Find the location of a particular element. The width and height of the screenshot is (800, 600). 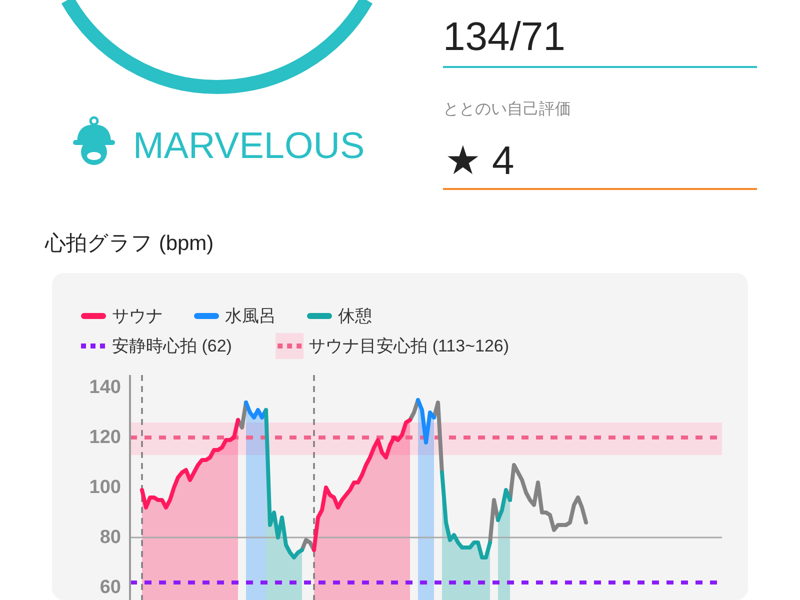

chart-title: 心拍グラフ (bpm) is located at coordinates (129, 243).